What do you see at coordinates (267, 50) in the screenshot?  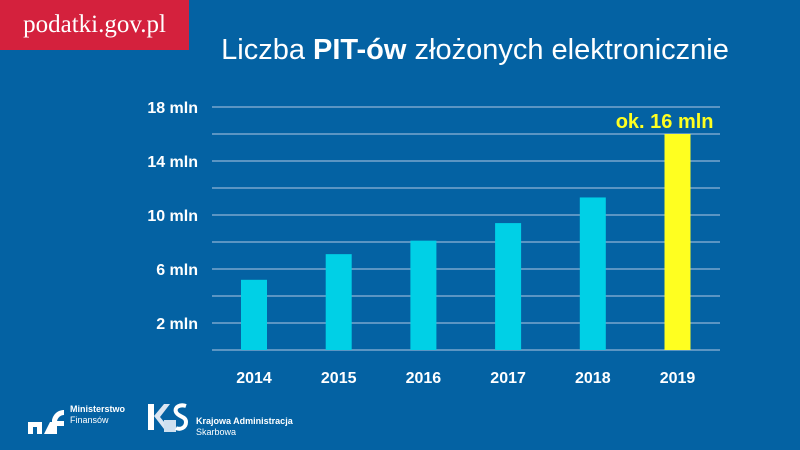 I see `title-pre: Liczba` at bounding box center [267, 50].